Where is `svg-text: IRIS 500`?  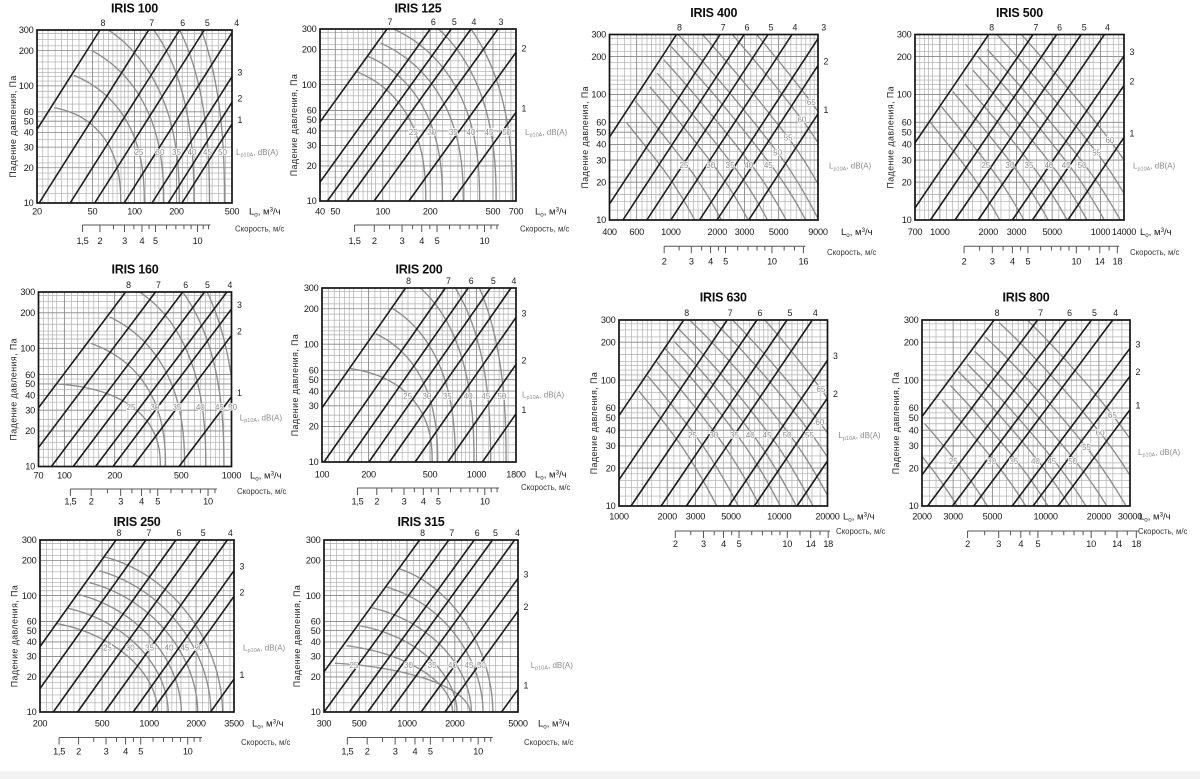
svg-text: IRIS 500 is located at coordinates (1019, 13).